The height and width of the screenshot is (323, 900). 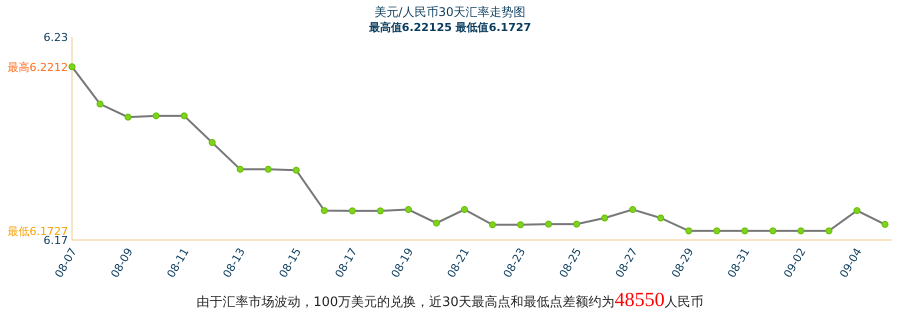 I want to click on chart-subtitle: 最高值6.22125 最低值6.1727, so click(x=450, y=27).